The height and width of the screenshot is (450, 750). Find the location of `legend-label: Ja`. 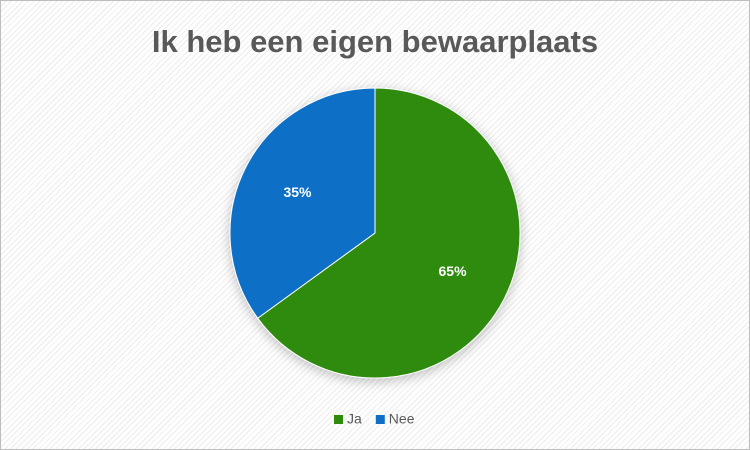

legend-label: Ja is located at coordinates (354, 419).